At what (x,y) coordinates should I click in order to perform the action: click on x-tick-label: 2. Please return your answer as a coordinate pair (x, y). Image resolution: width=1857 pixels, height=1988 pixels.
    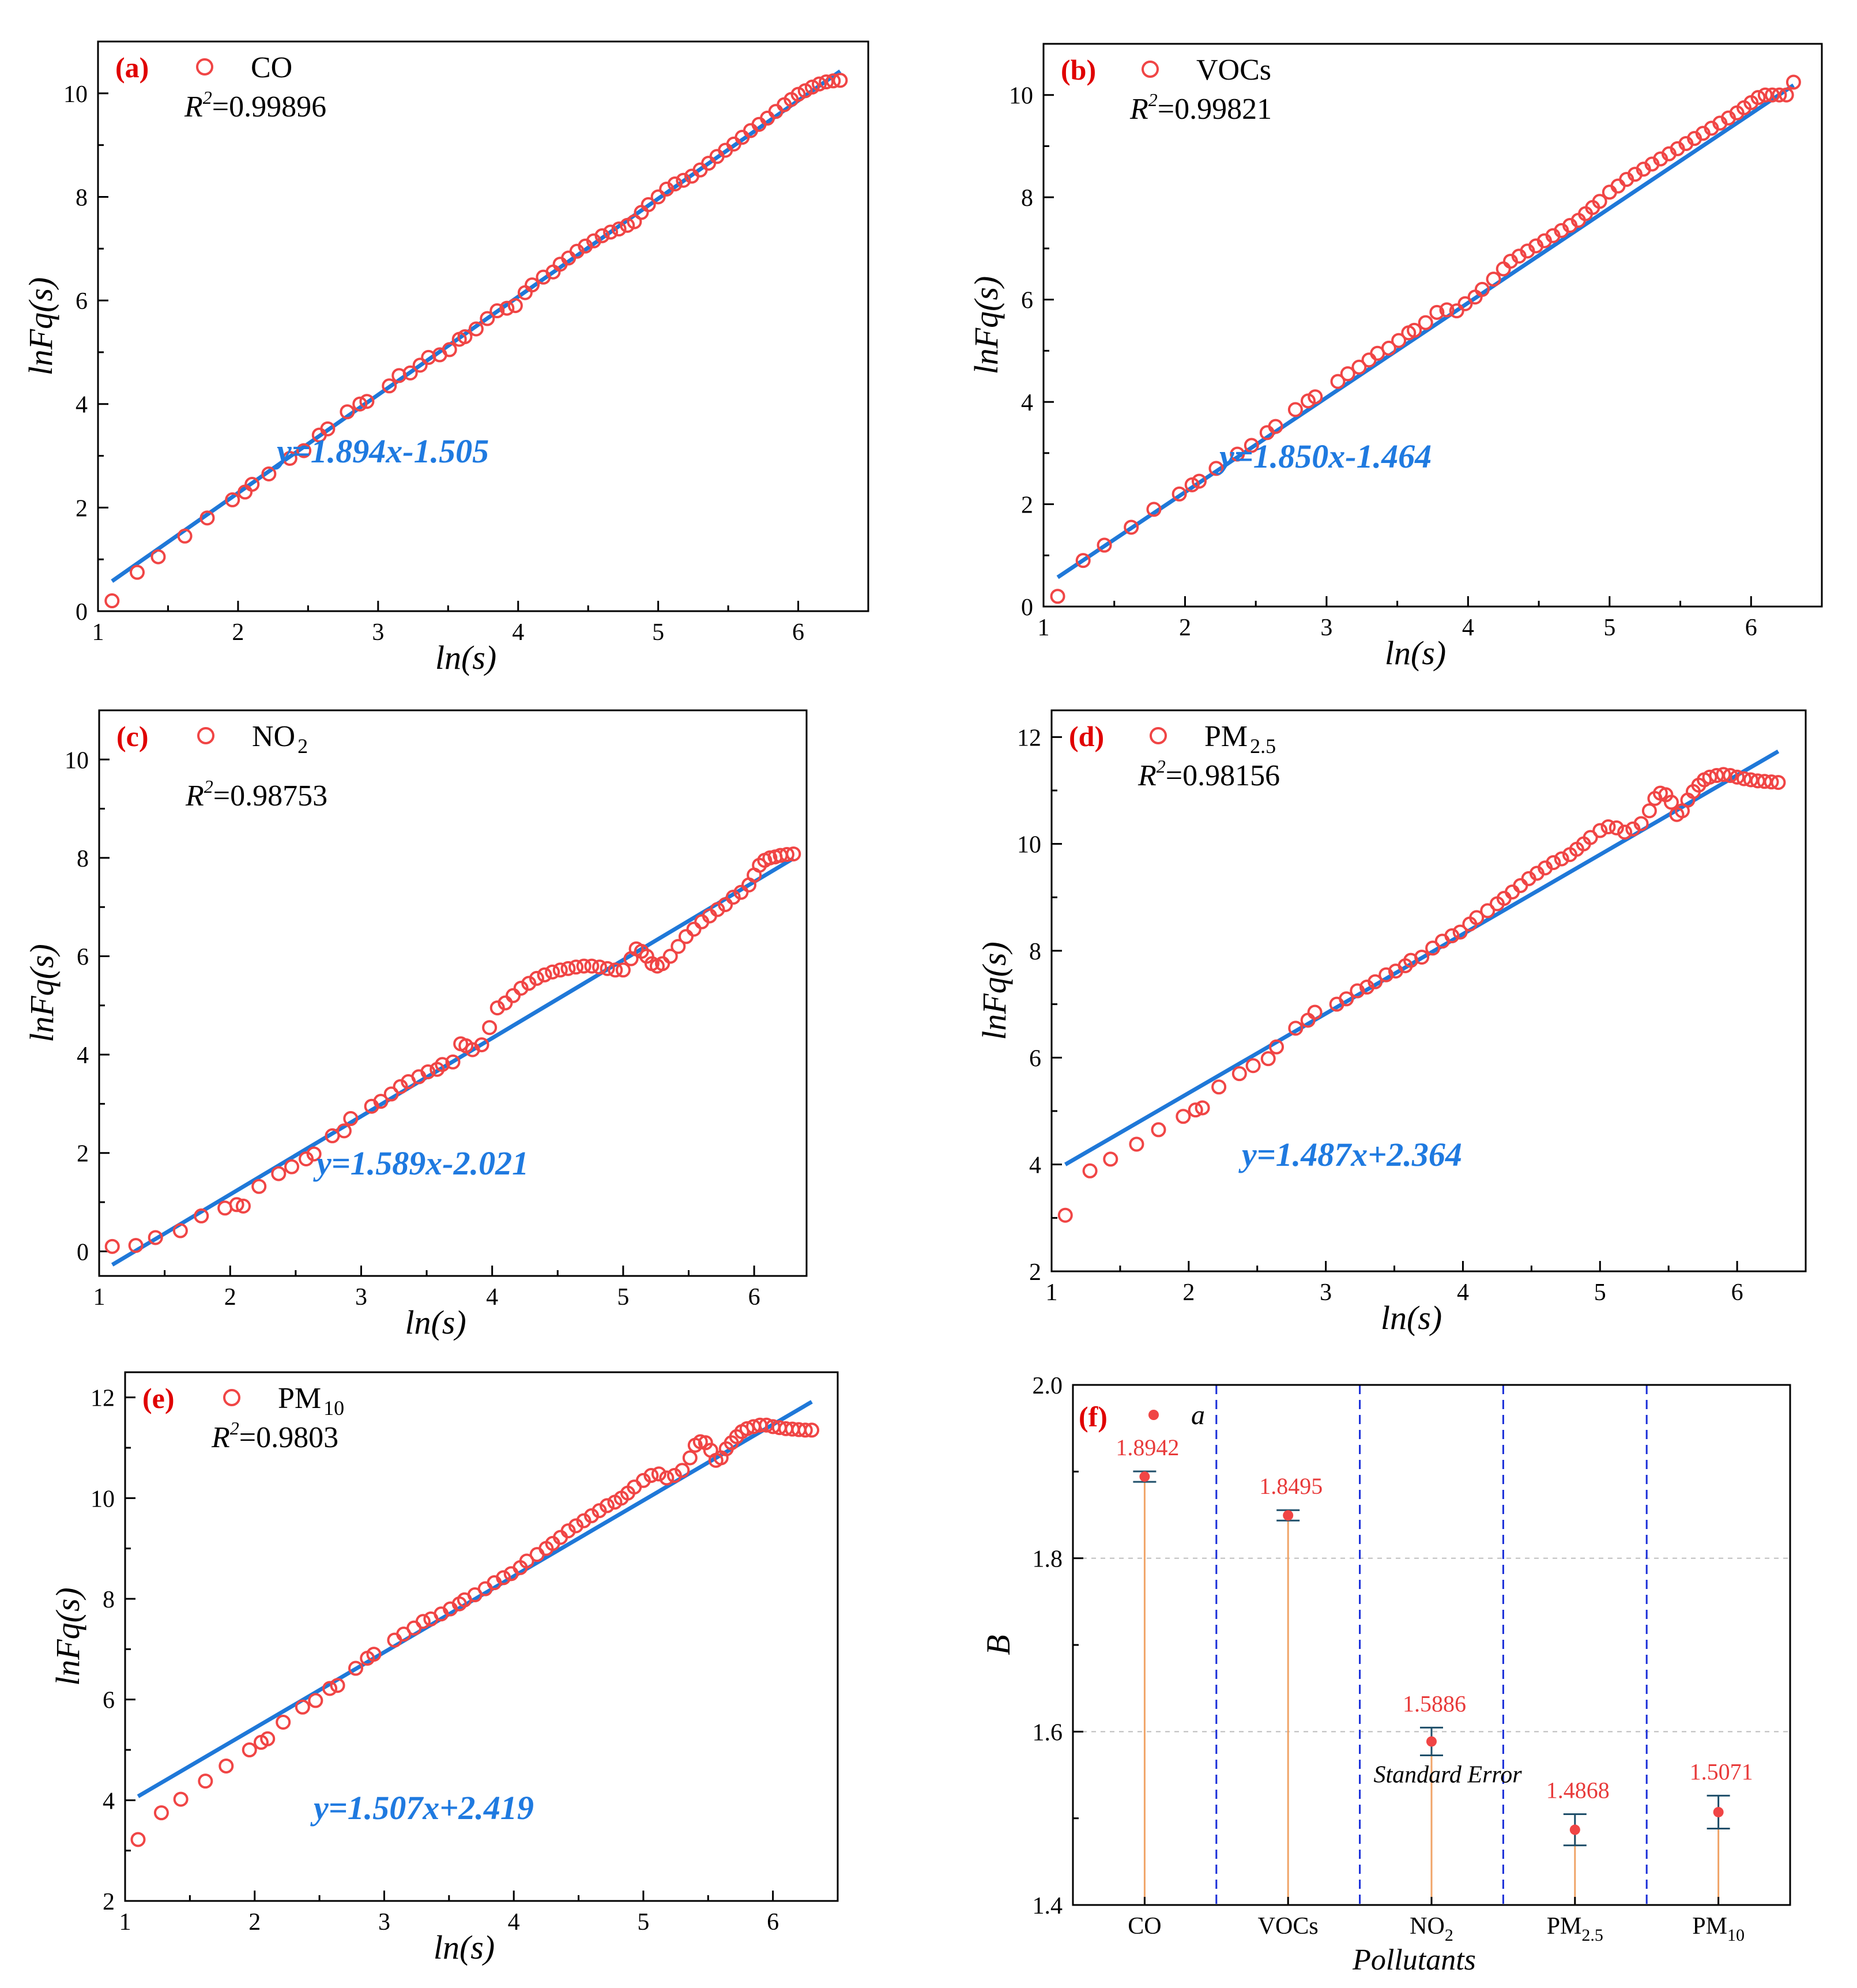
    Looking at the image, I should click on (238, 632).